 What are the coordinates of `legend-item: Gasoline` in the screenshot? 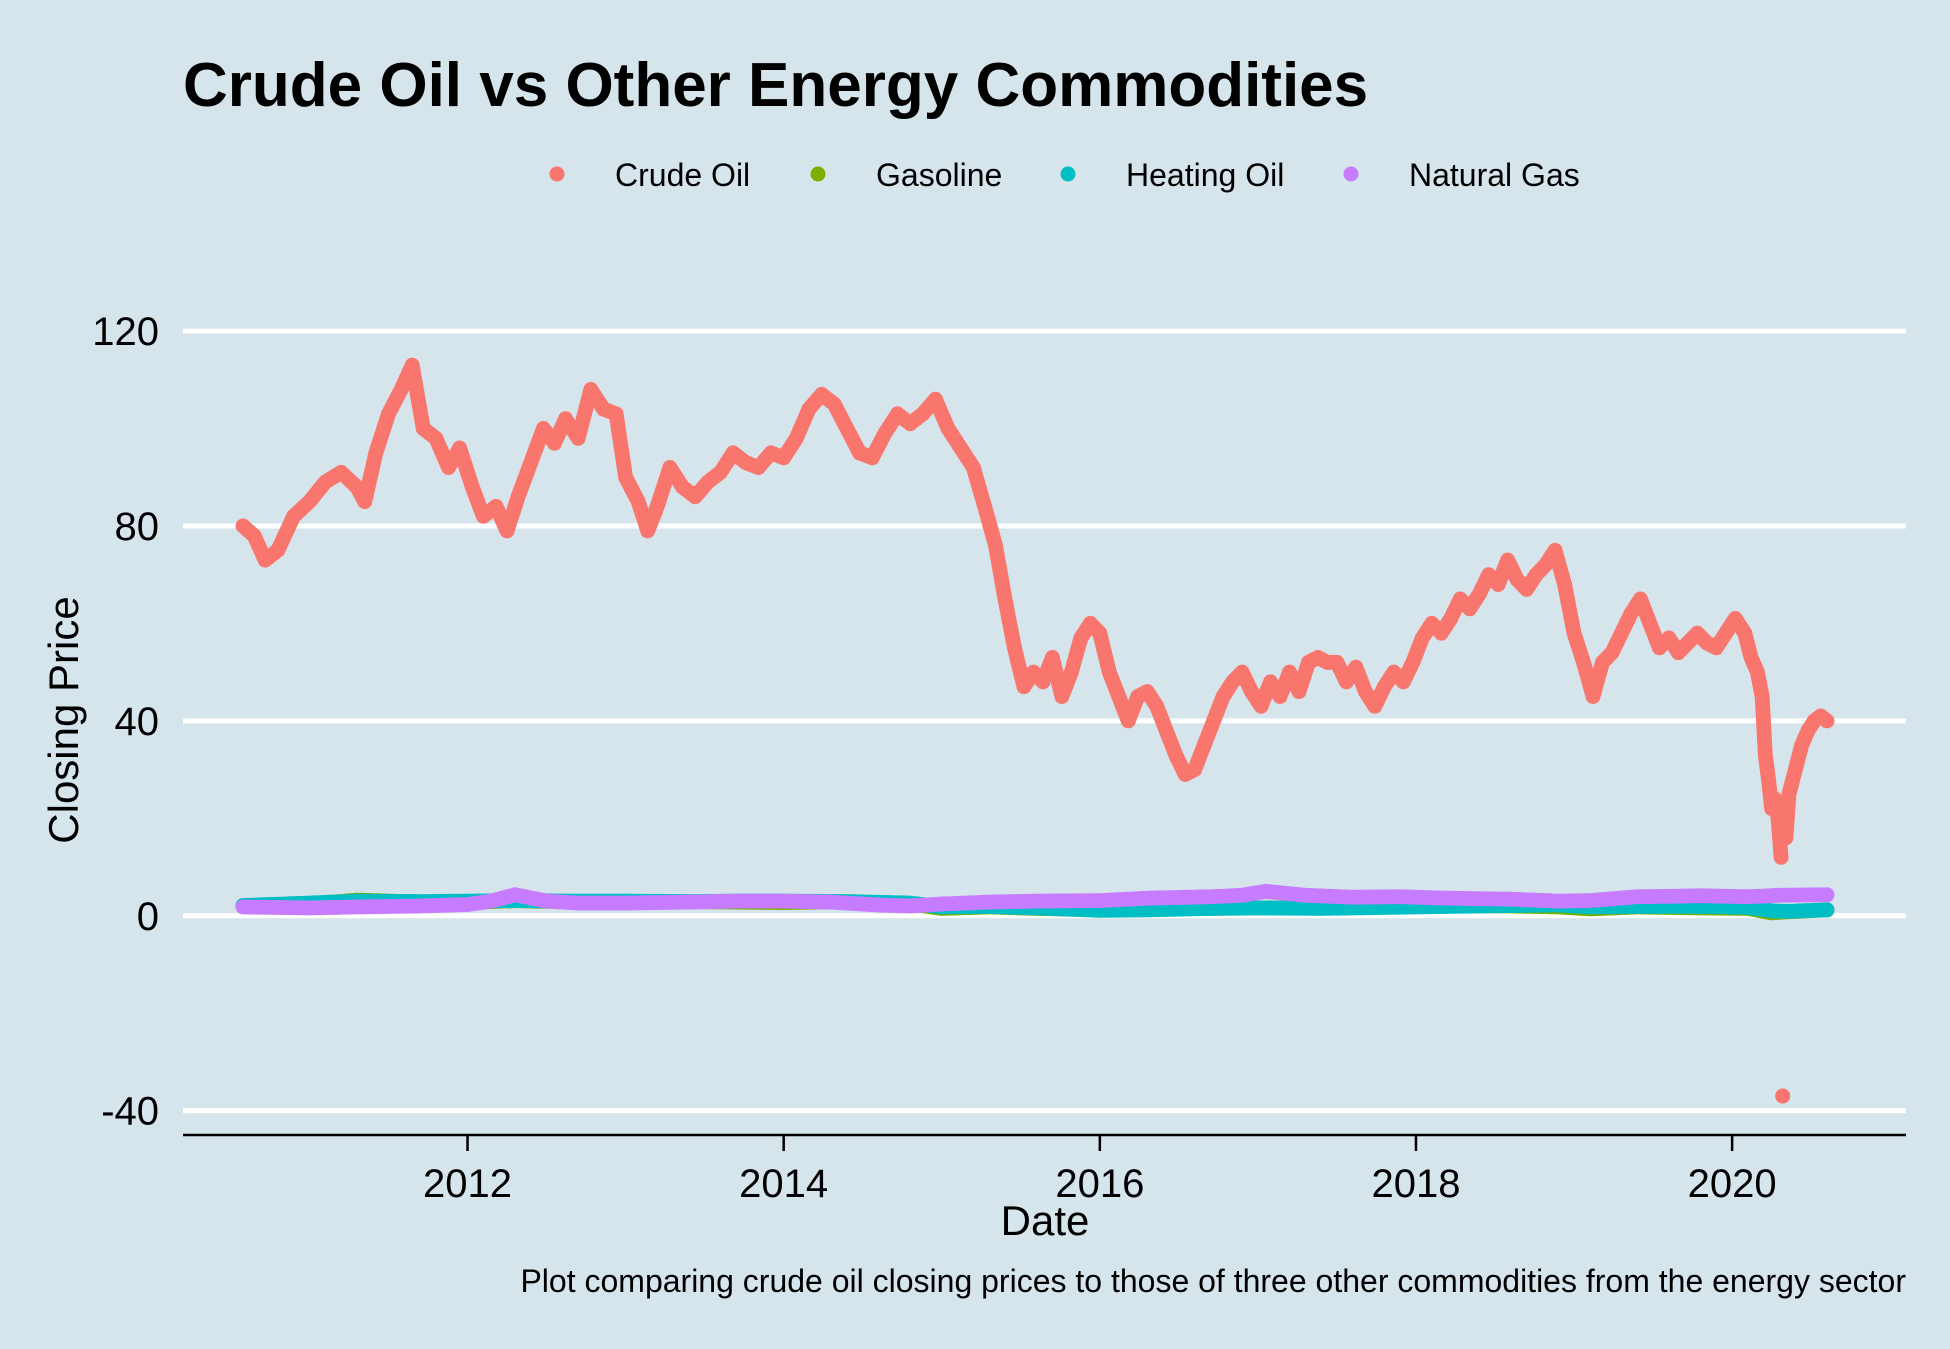 It's located at (906, 175).